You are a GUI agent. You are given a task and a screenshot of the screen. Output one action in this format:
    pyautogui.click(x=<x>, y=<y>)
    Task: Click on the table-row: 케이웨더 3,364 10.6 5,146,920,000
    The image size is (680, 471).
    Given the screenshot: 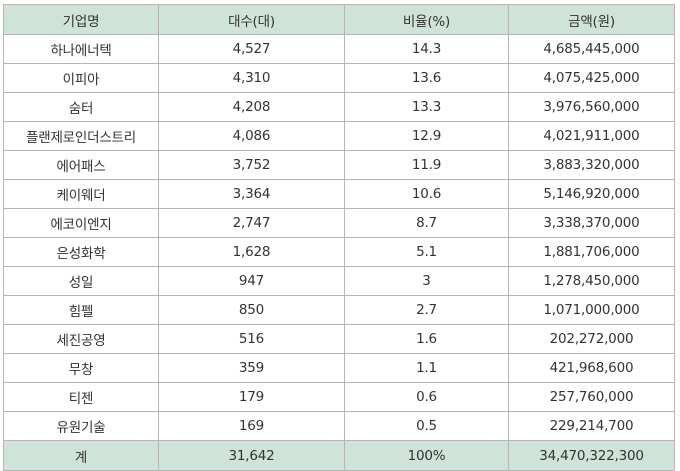 What is the action you would take?
    pyautogui.click(x=339, y=194)
    